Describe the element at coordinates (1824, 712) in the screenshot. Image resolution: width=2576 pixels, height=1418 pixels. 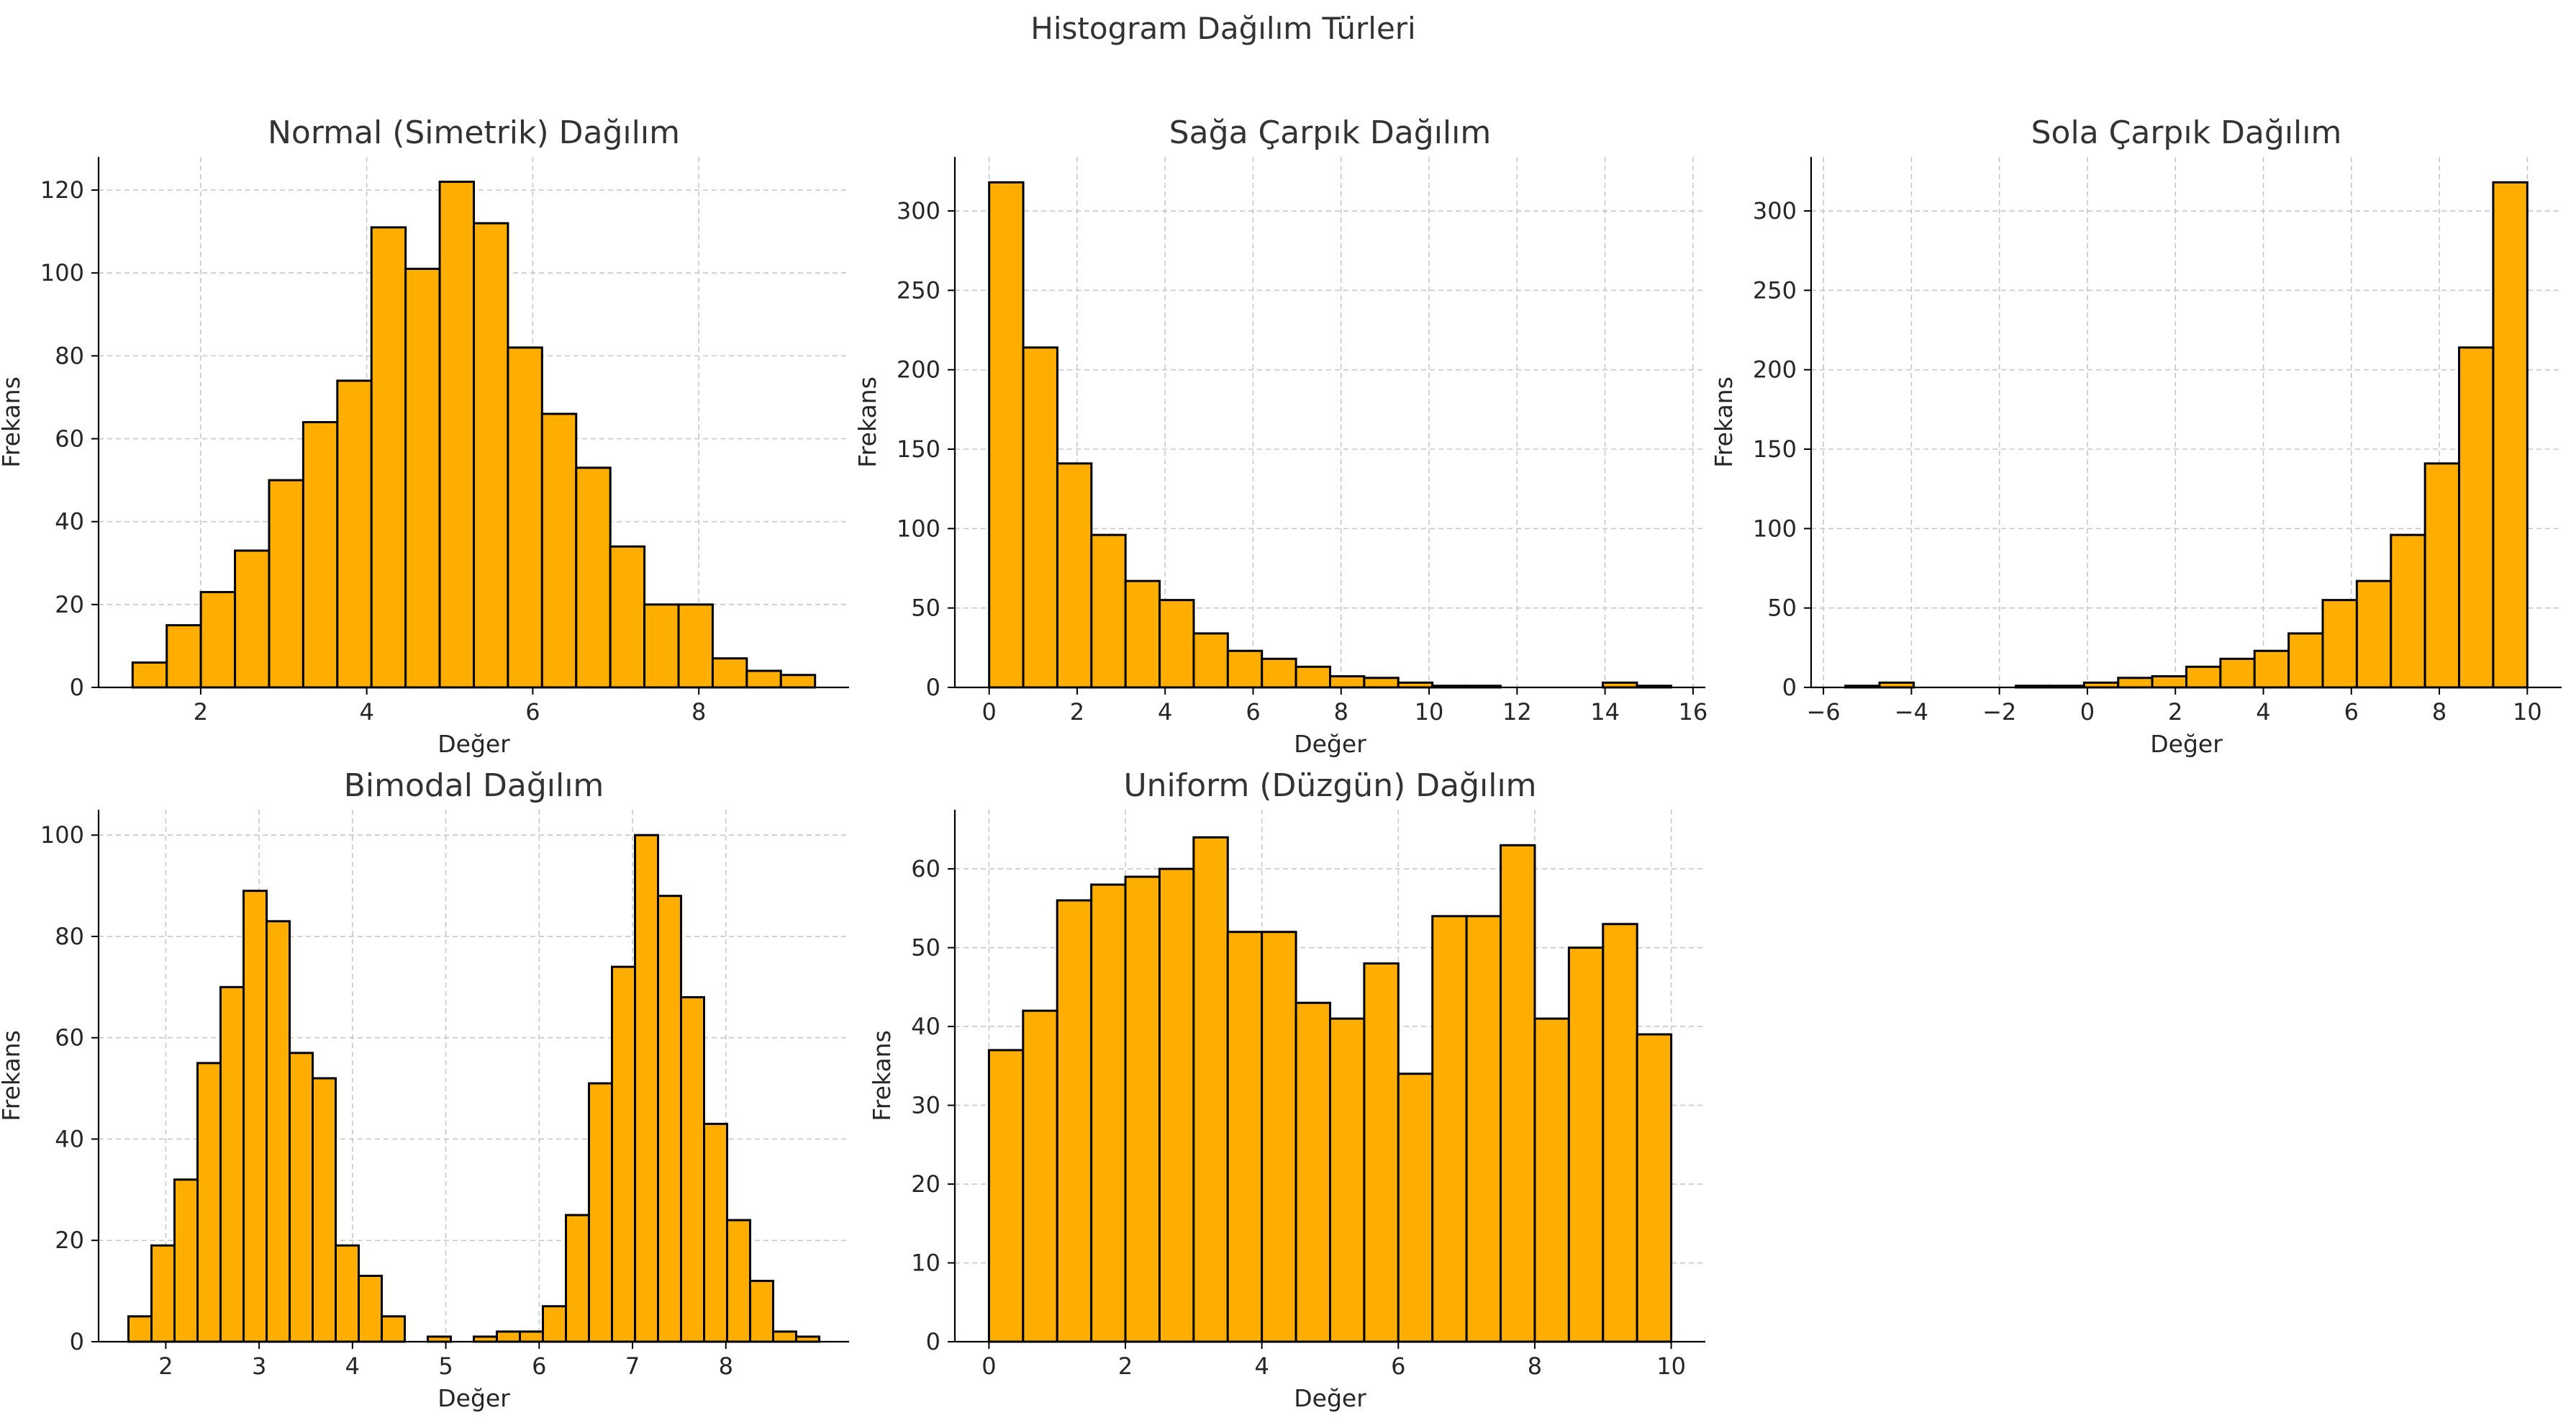
I see `x-tick-label: −6` at that location.